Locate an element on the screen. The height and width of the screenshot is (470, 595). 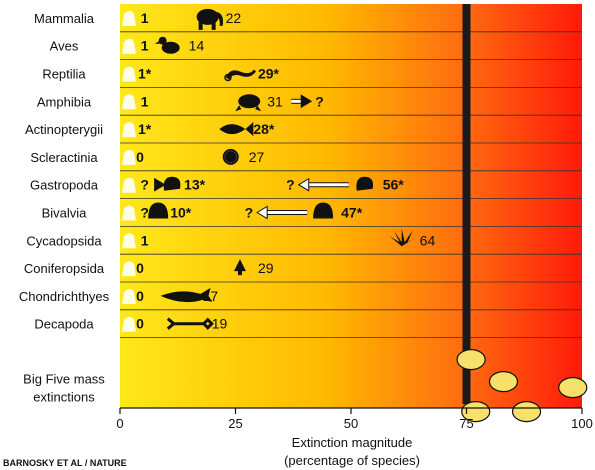
mammoth-icon is located at coordinates (210, 19).